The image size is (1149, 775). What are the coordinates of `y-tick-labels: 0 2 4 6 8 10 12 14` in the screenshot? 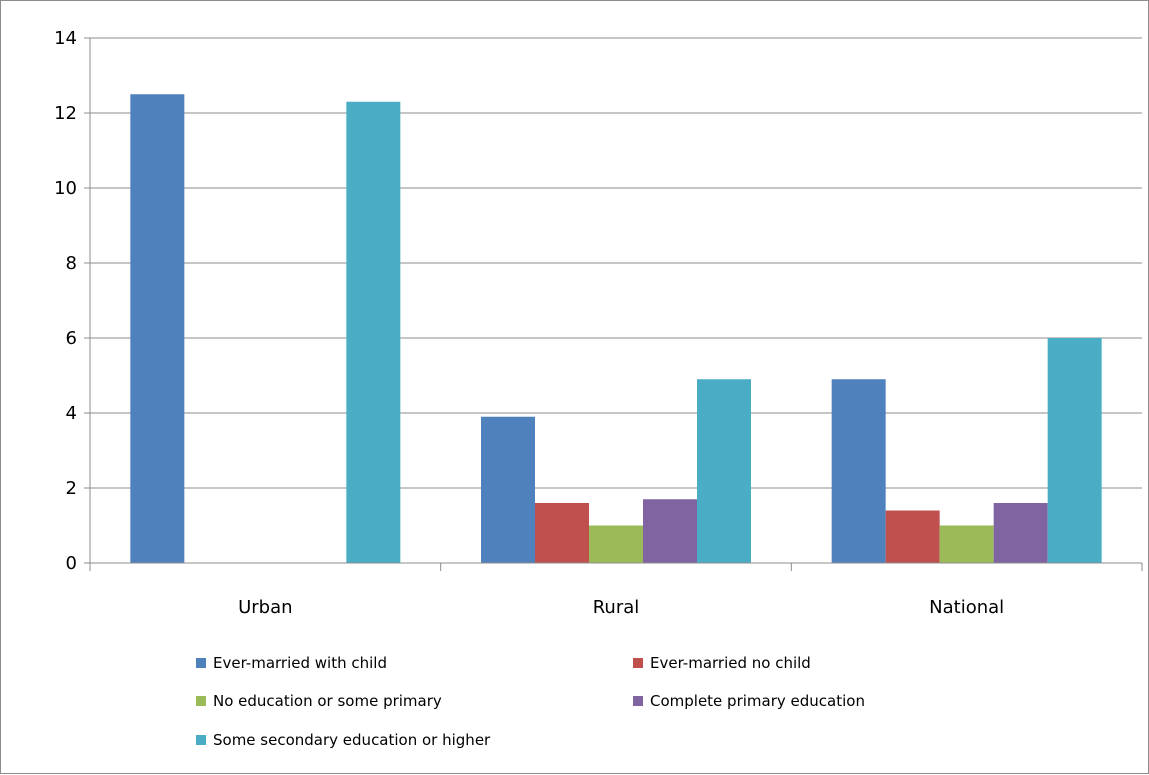 It's located at (65, 301).